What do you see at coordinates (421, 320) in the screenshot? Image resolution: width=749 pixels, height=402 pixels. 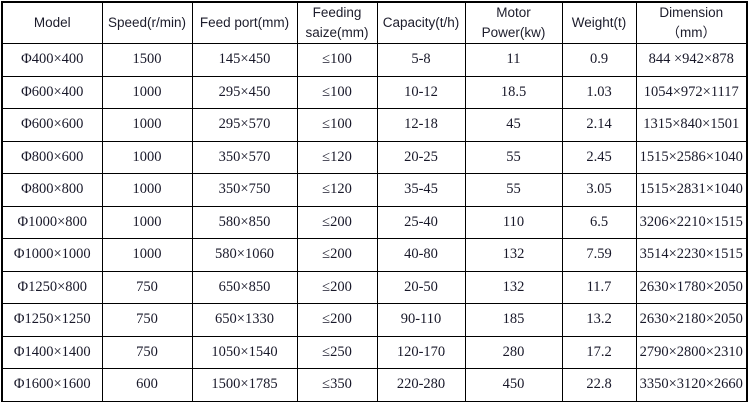 I see `table-cell: 90-110` at bounding box center [421, 320].